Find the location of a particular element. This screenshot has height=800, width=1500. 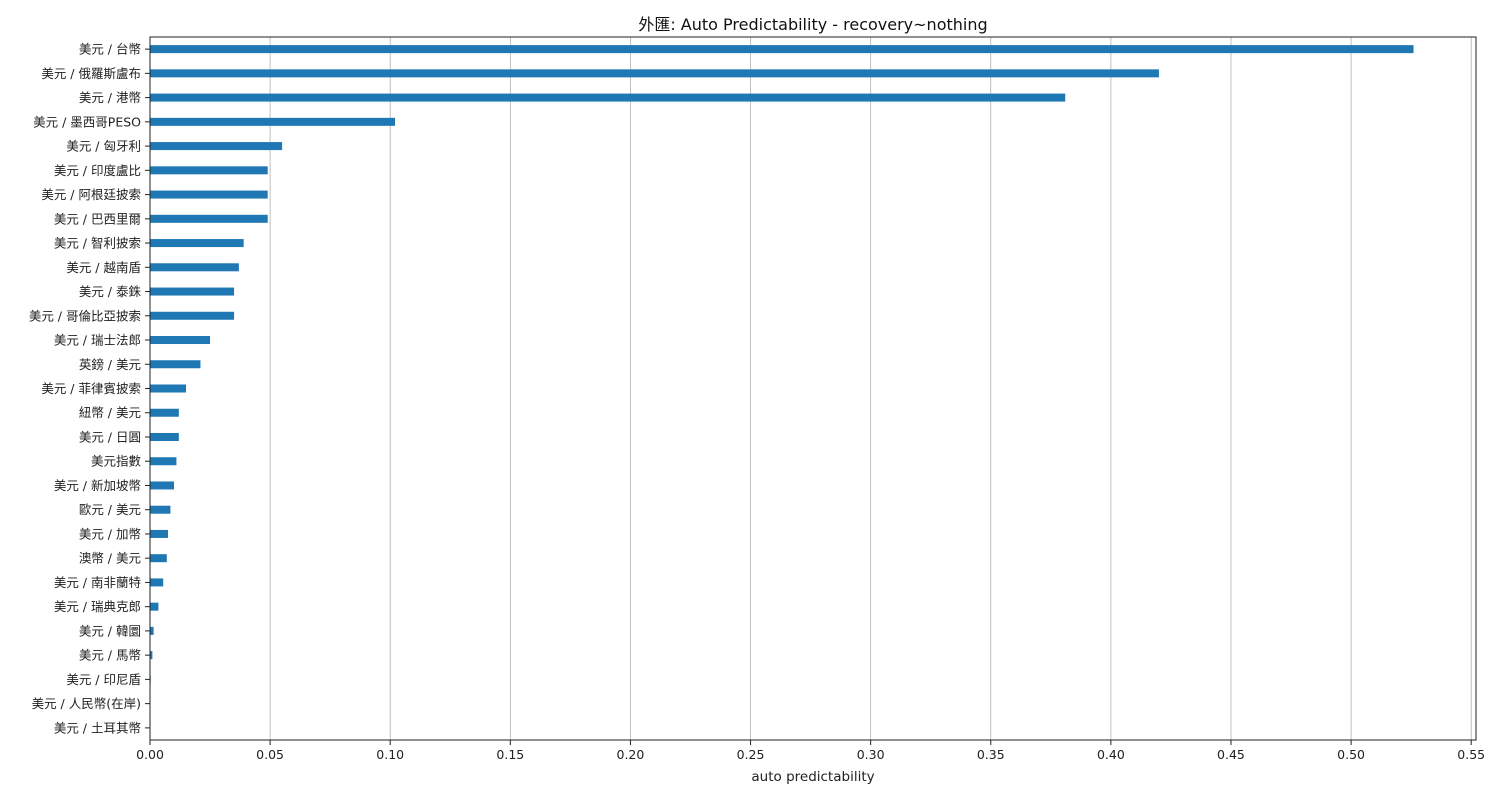

y-tick-label-23: 美元 / 瑞典克郎 is located at coordinates (97, 606).